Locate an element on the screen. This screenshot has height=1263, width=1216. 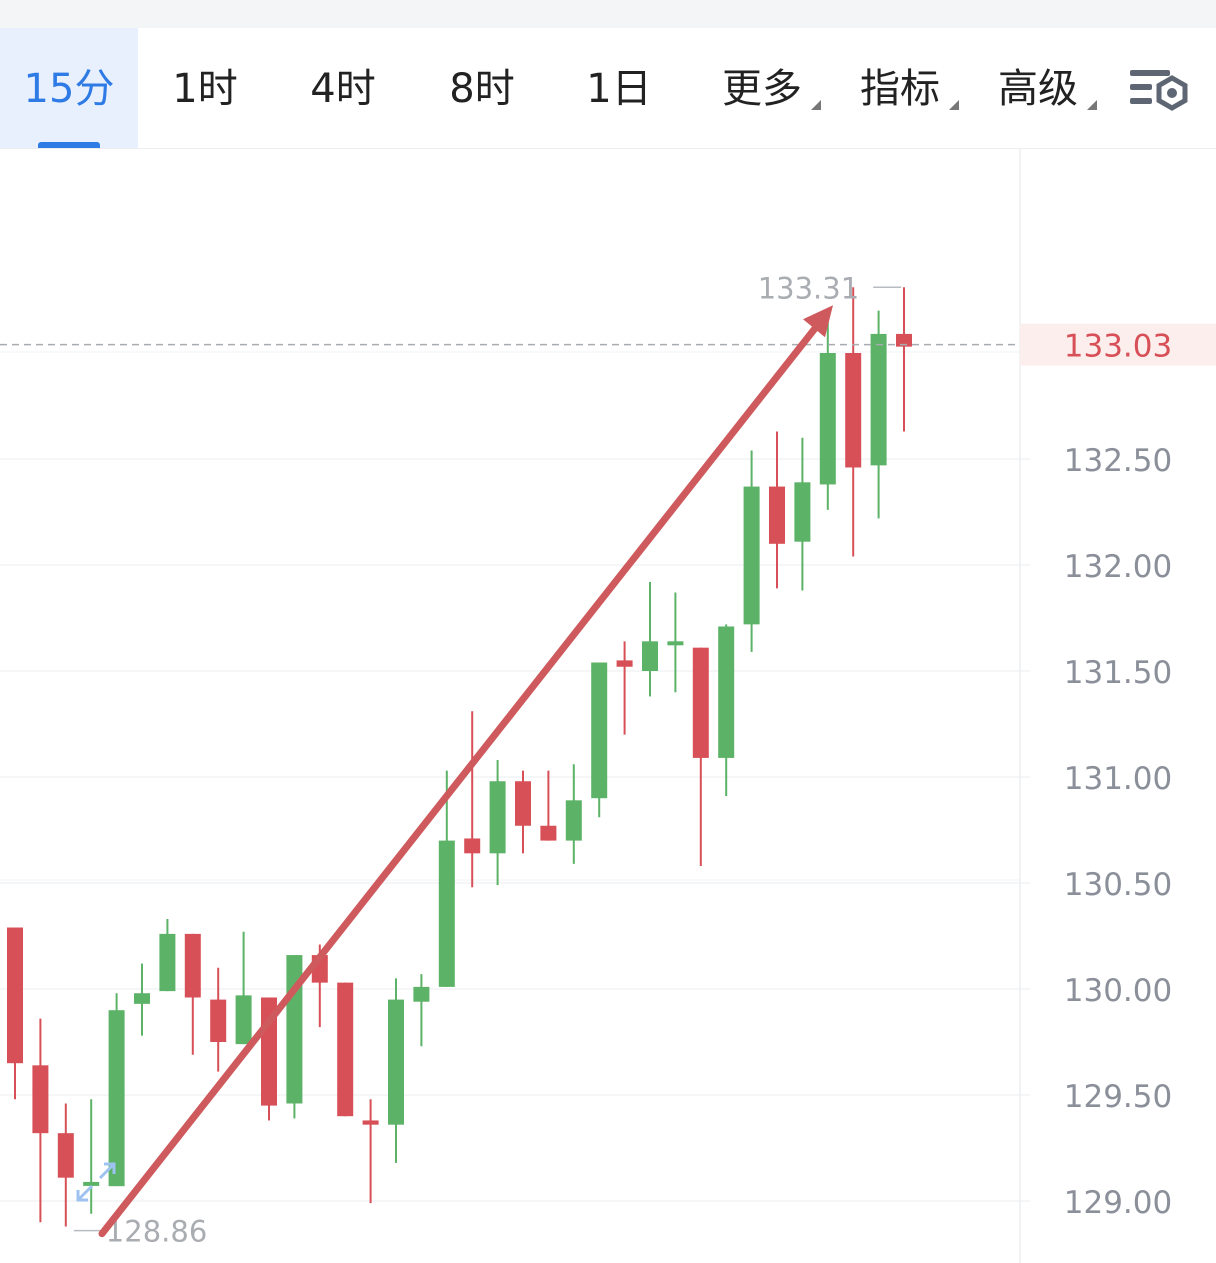
tab-4hour-label: 4时 is located at coordinates (343, 89).